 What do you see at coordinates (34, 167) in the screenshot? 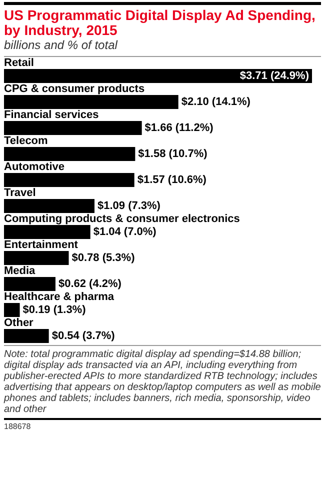
I see `y-tick-label: Automotive` at bounding box center [34, 167].